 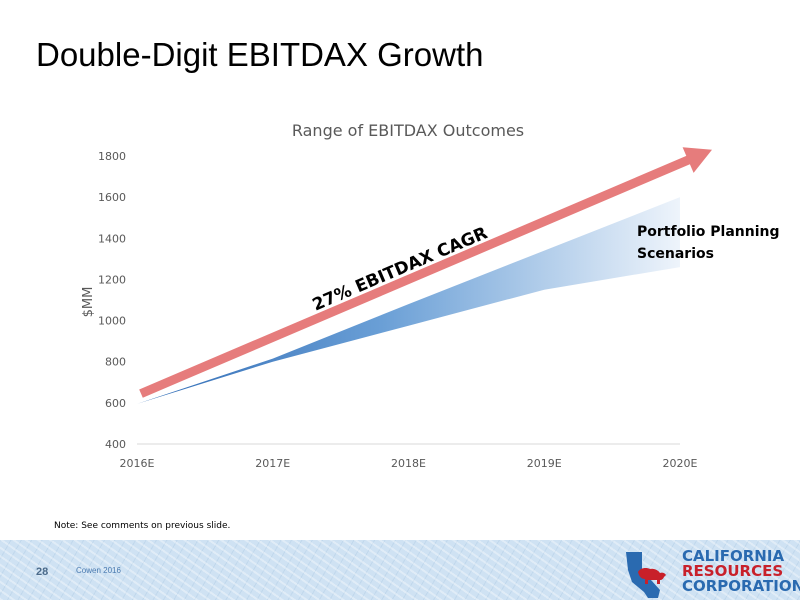 What do you see at coordinates (733, 556) in the screenshot?
I see `logo-line1: CALIFORNIA` at bounding box center [733, 556].